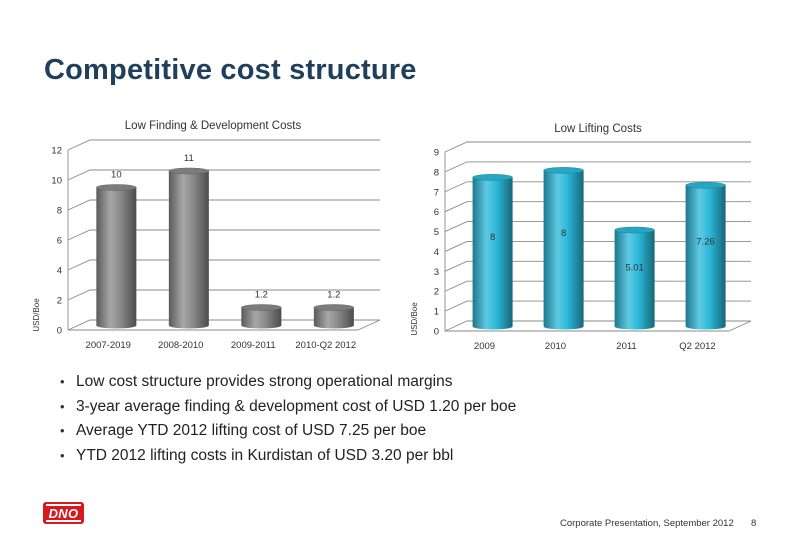  Describe the element at coordinates (754, 523) in the screenshot. I see `page-number: 8` at that location.